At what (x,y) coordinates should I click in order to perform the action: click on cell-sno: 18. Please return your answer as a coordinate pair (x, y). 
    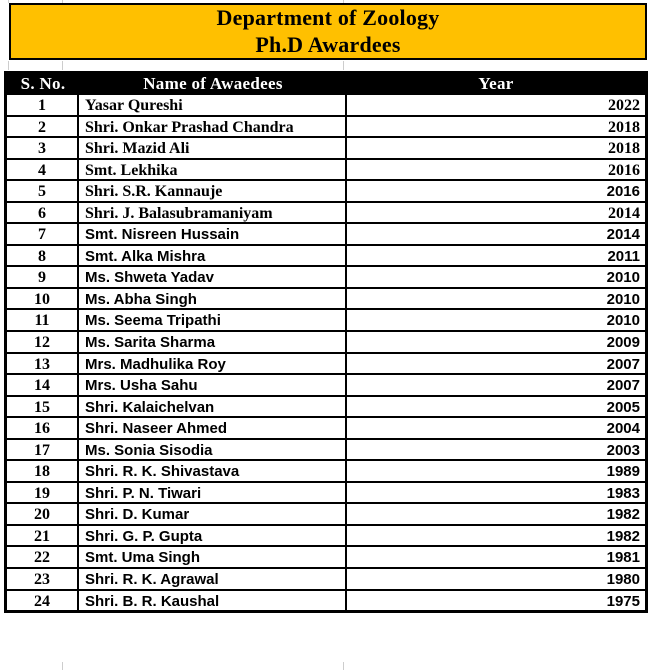
    Looking at the image, I should click on (43, 471).